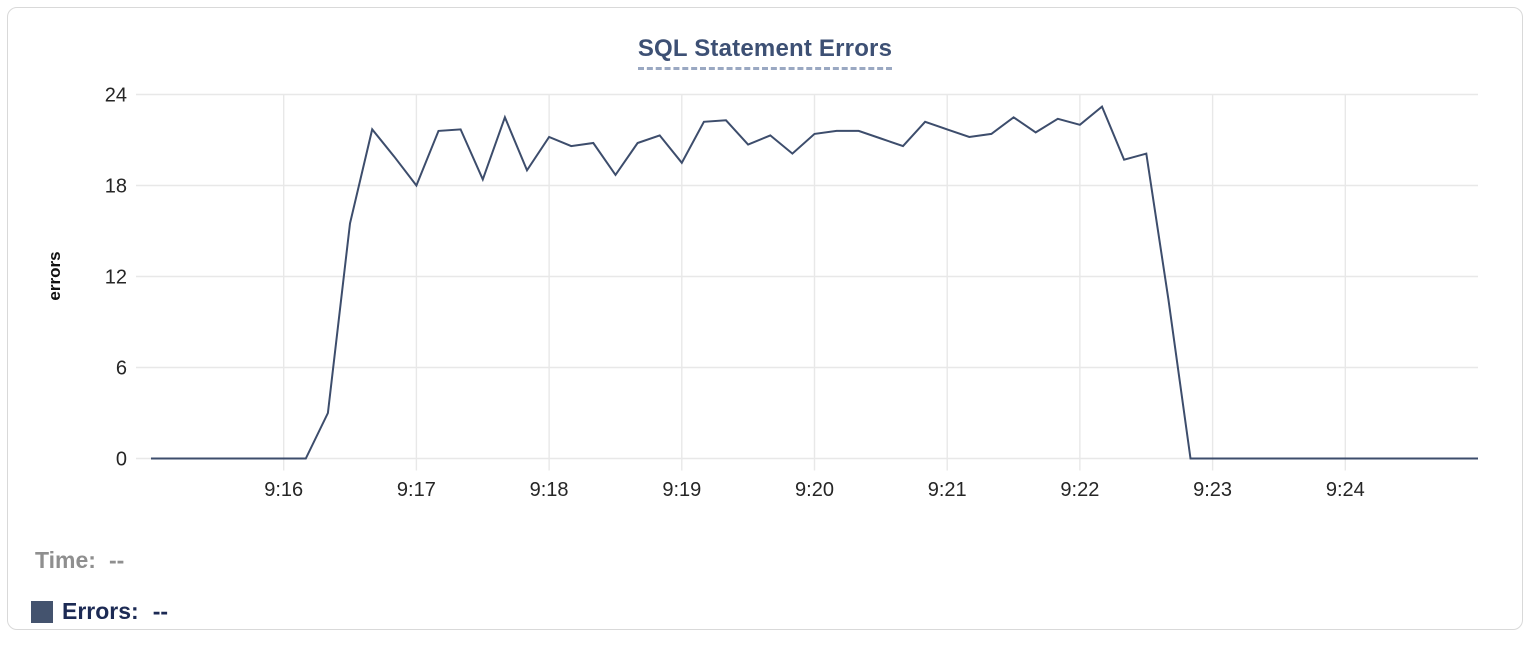  Describe the element at coordinates (947, 490) in the screenshot. I see `x-tick-label: 9:21` at that location.